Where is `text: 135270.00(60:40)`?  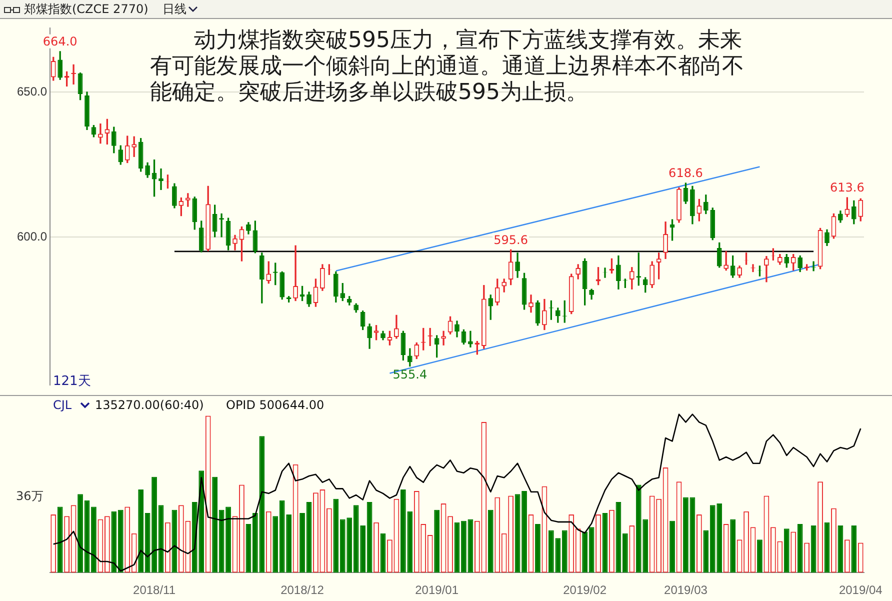
text: 135270.00(60:40) is located at coordinates (149, 405).